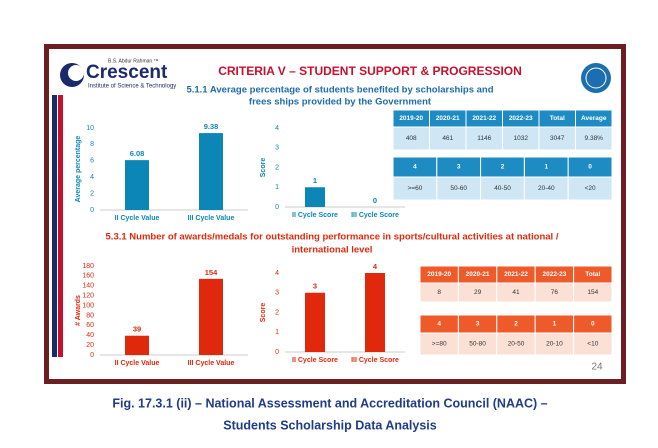 The image size is (658, 448). What do you see at coordinates (478, 292) in the screenshot?
I see `table-value: 29` at bounding box center [478, 292].